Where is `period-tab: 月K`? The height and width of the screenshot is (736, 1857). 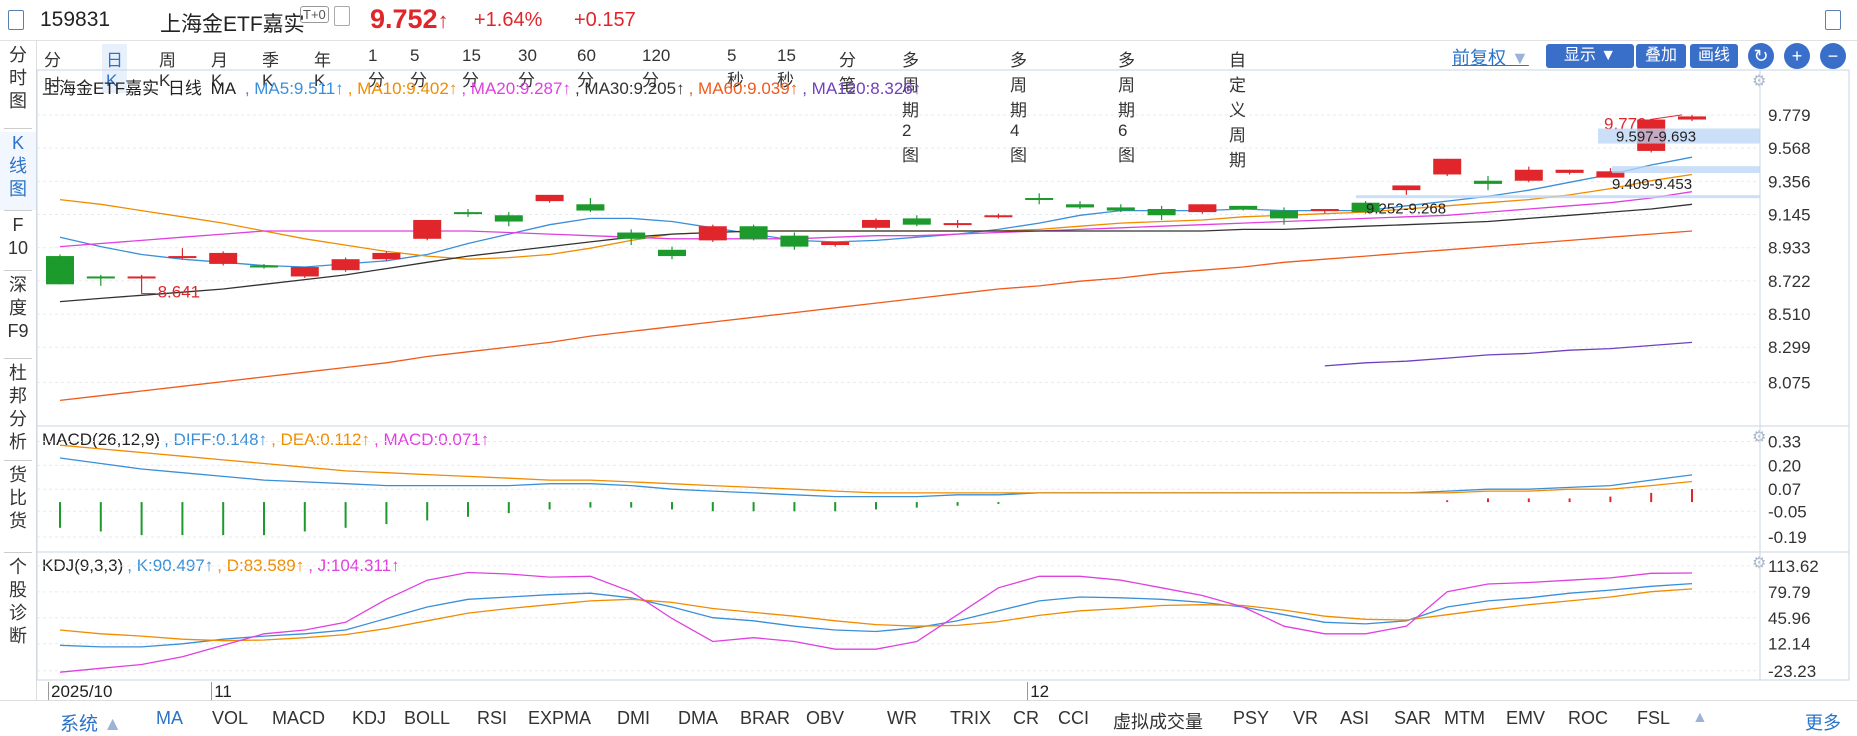
period-tab: 月K is located at coordinates (219, 70).